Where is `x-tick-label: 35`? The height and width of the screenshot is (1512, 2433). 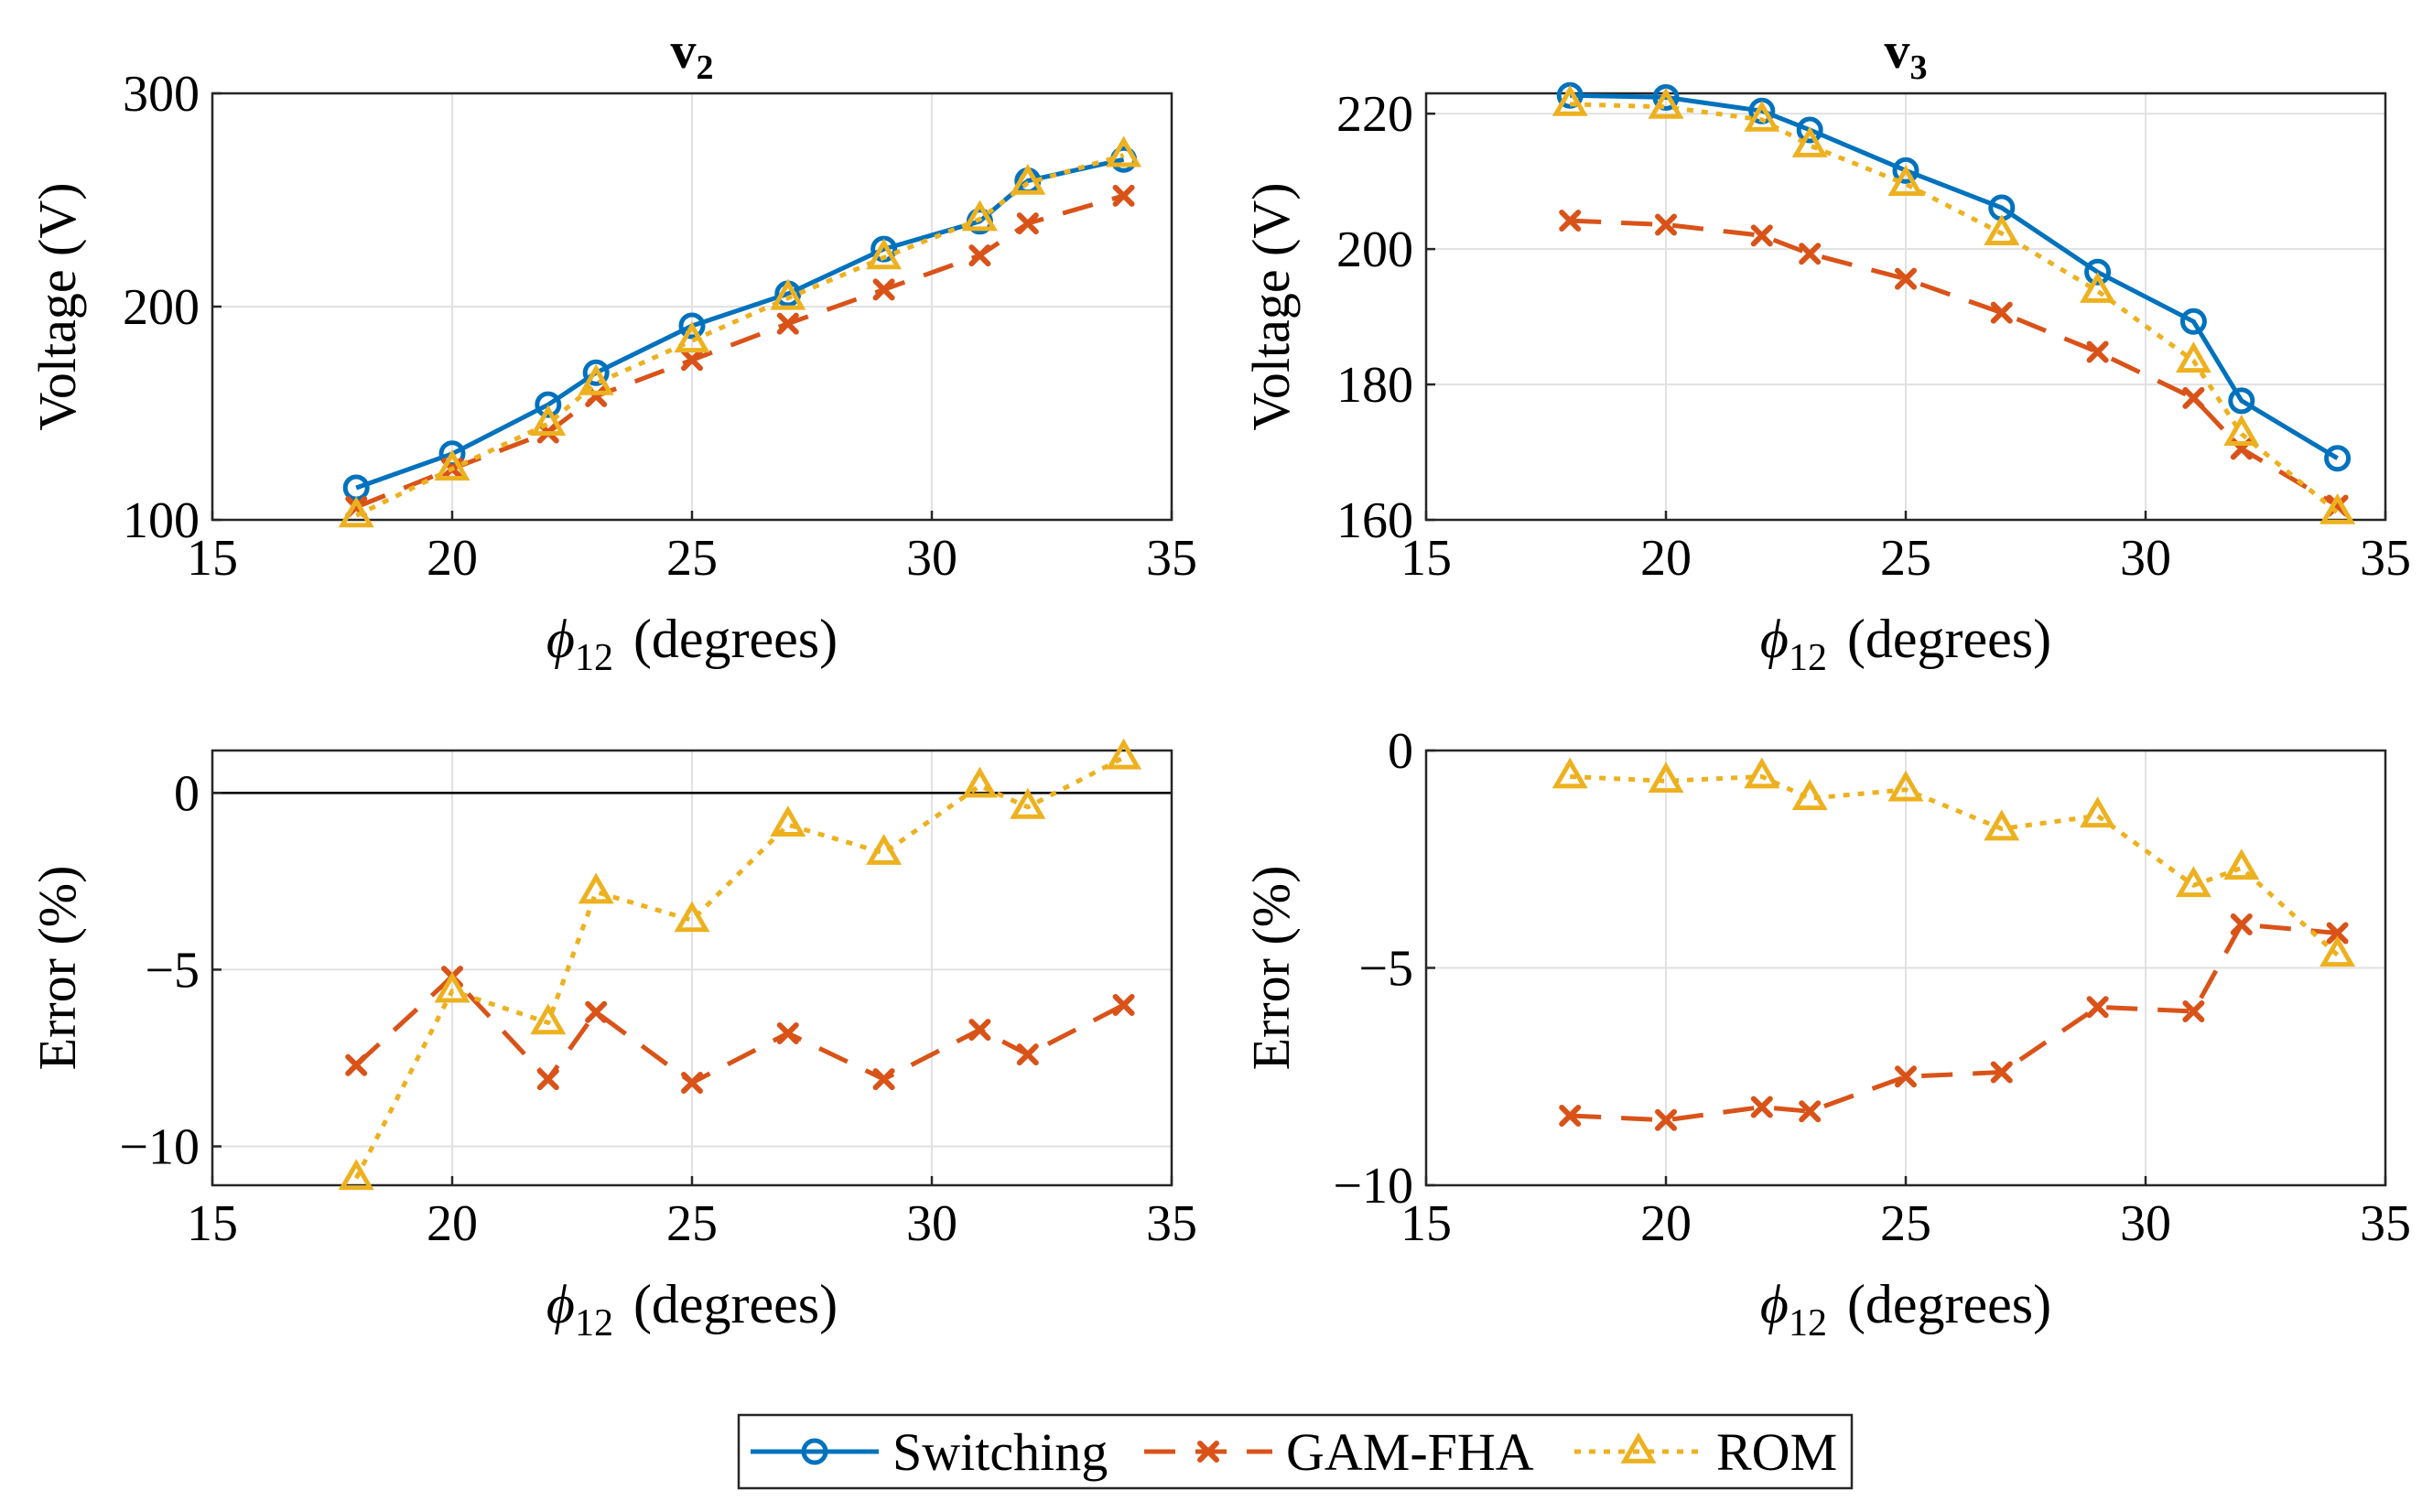 x-tick-label: 35 is located at coordinates (1171, 1223).